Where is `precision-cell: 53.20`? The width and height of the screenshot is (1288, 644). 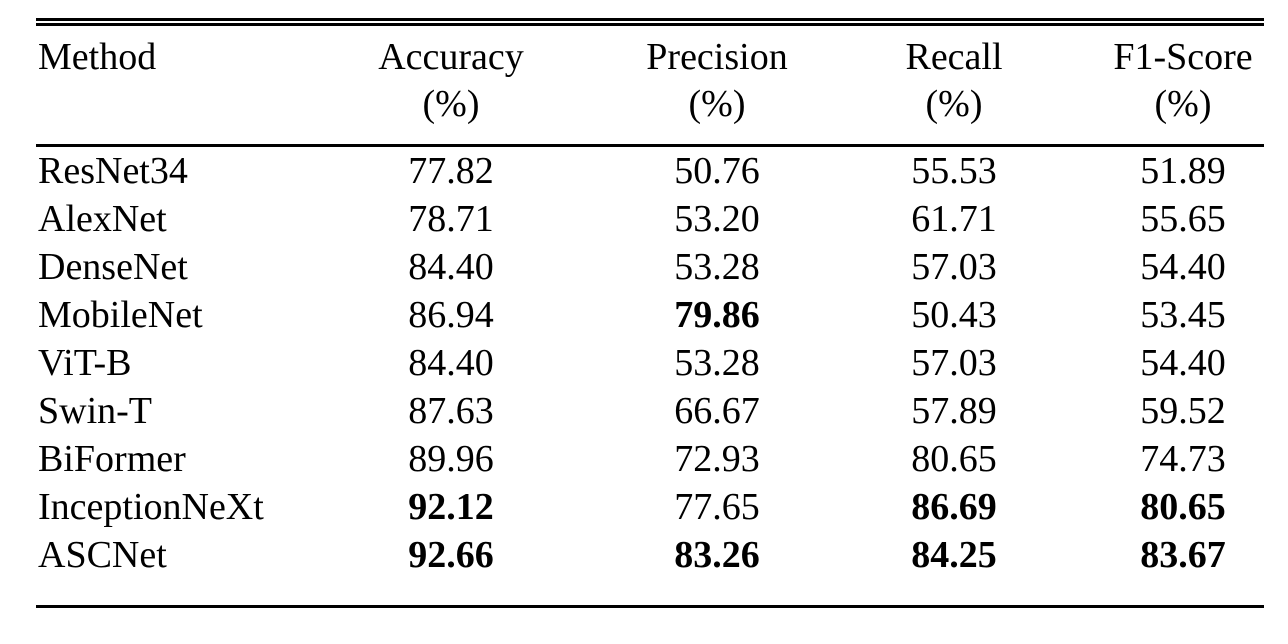 precision-cell: 53.20 is located at coordinates (717, 219).